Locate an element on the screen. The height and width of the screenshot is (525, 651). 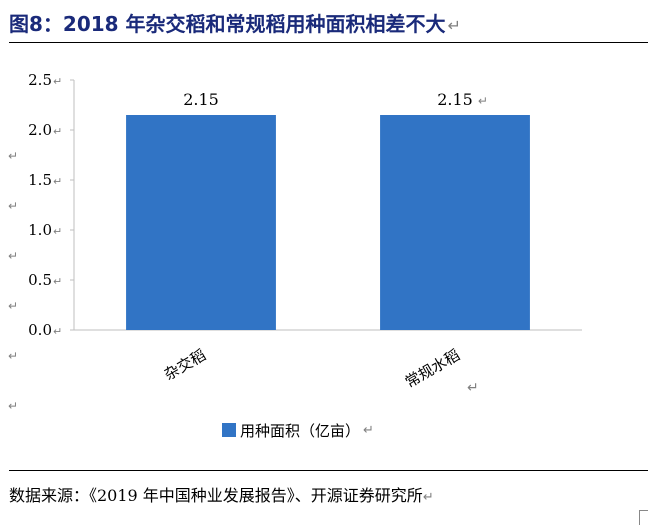
legend: 用种面积（亿亩） ↵ is located at coordinates (298, 430).